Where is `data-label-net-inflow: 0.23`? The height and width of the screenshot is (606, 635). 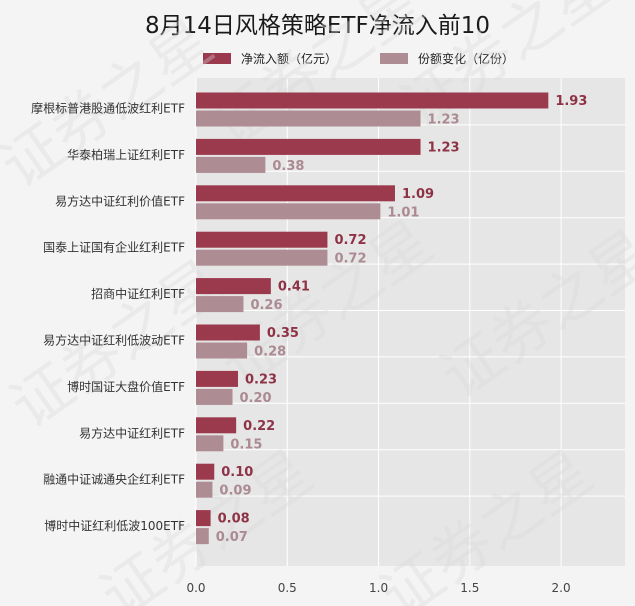 data-label-net-inflow: 0.23 is located at coordinates (261, 379).